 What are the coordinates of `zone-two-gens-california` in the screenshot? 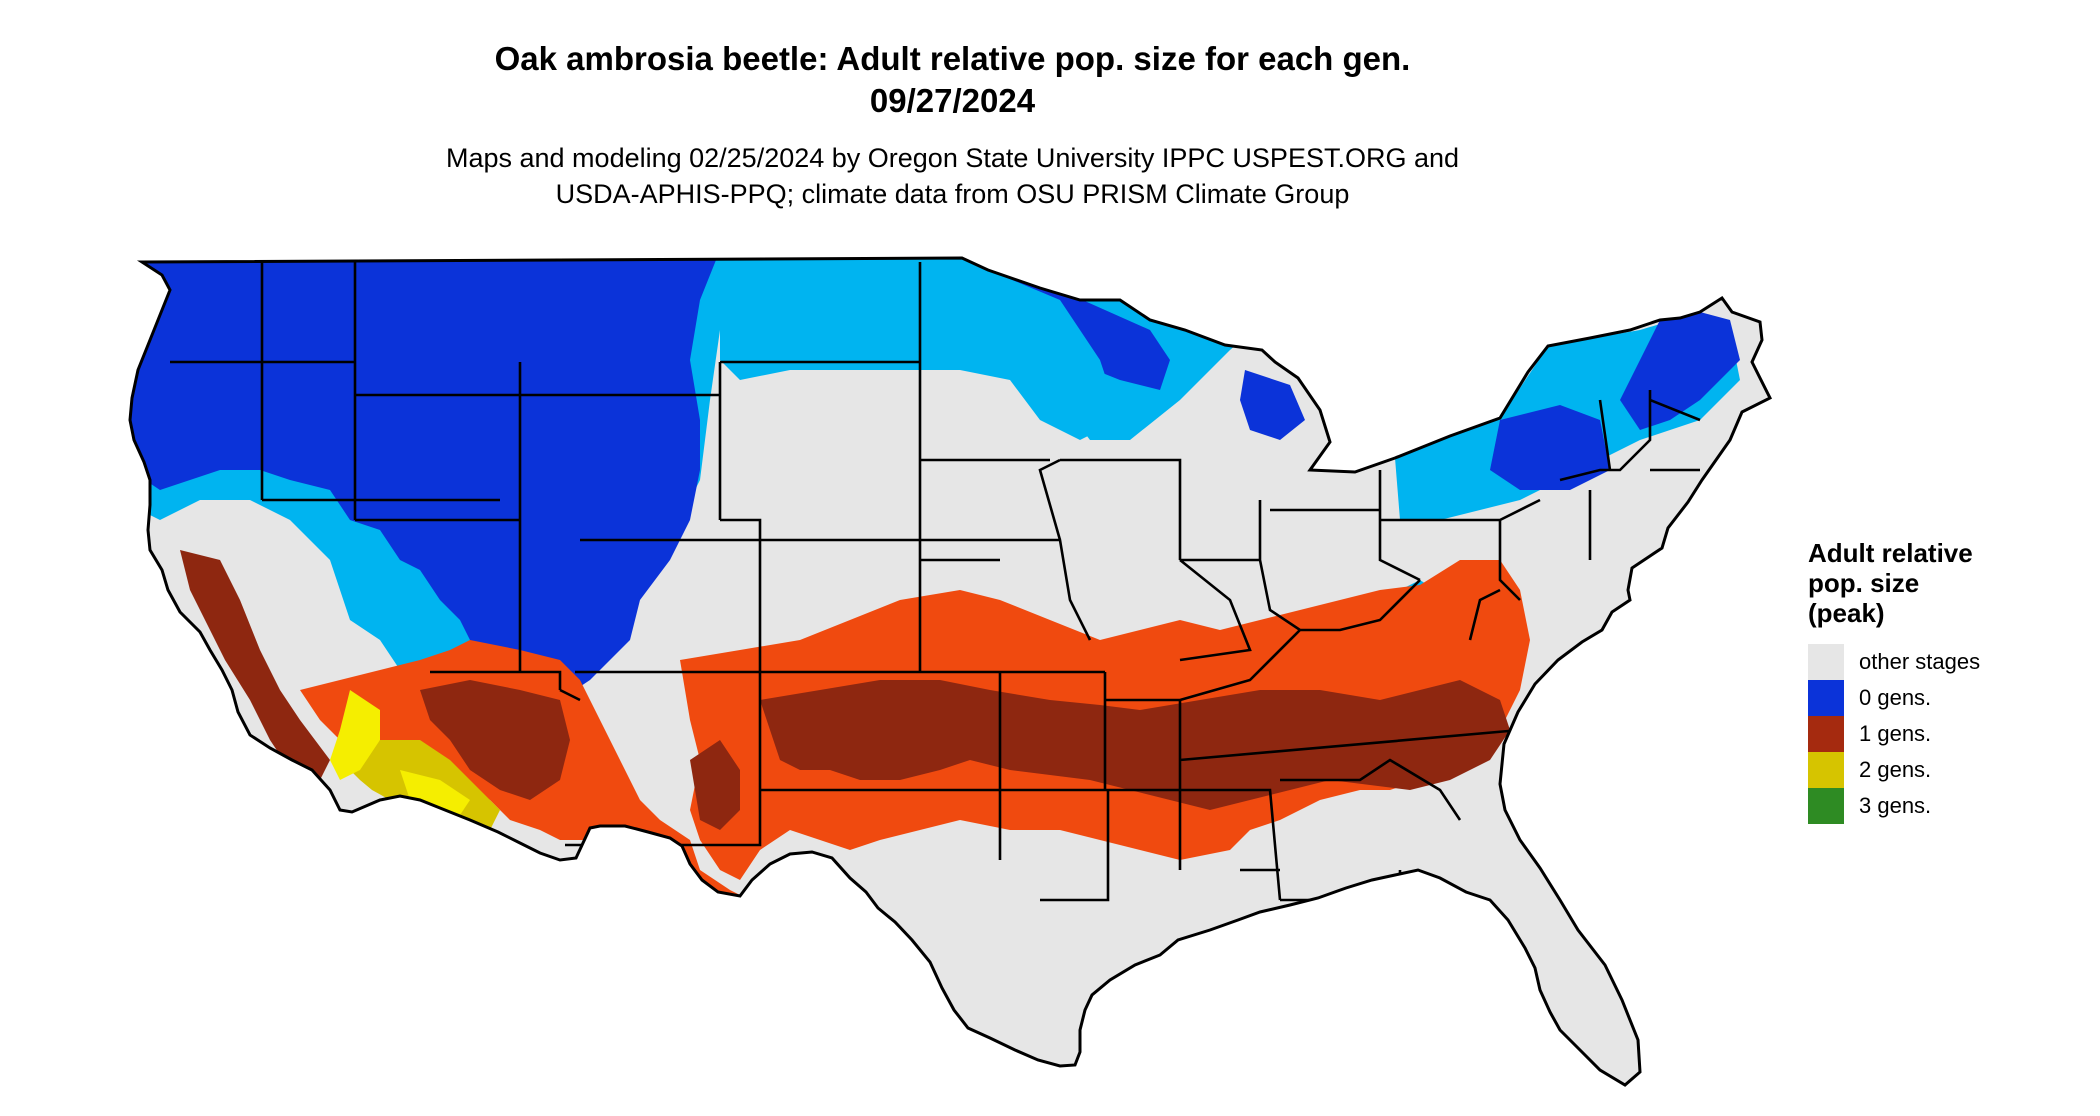 It's located at (355, 735).